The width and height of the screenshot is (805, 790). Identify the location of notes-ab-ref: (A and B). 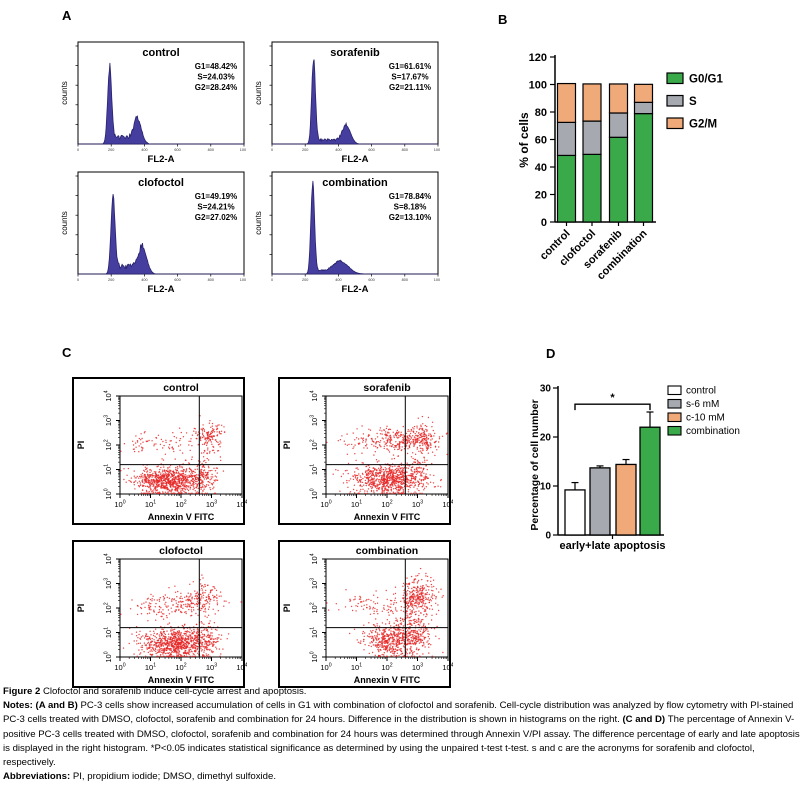
(58, 706).